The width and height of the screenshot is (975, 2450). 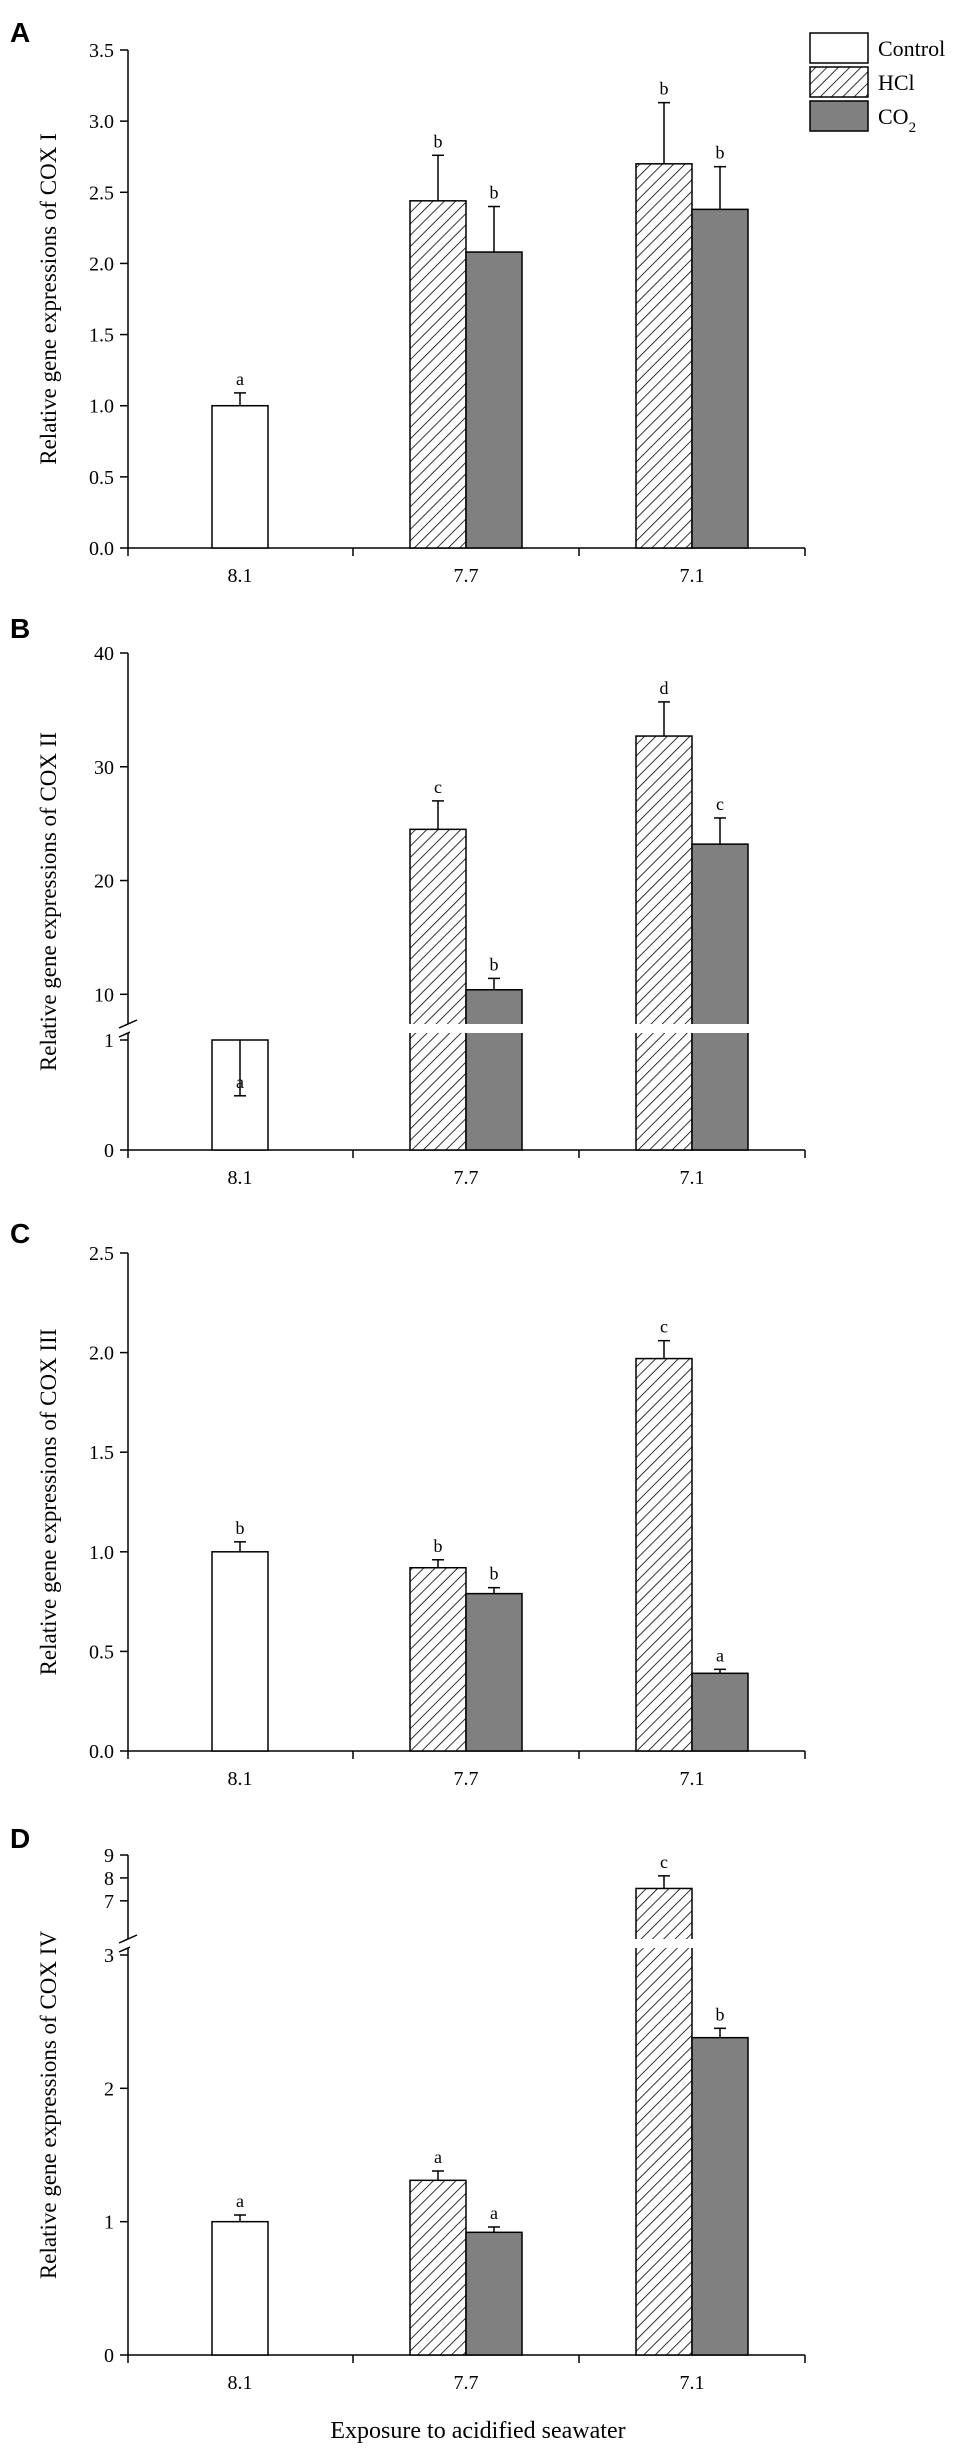 I want to click on y-axis-label: Relative gene expressions of COX IV, so click(x=48, y=2105).